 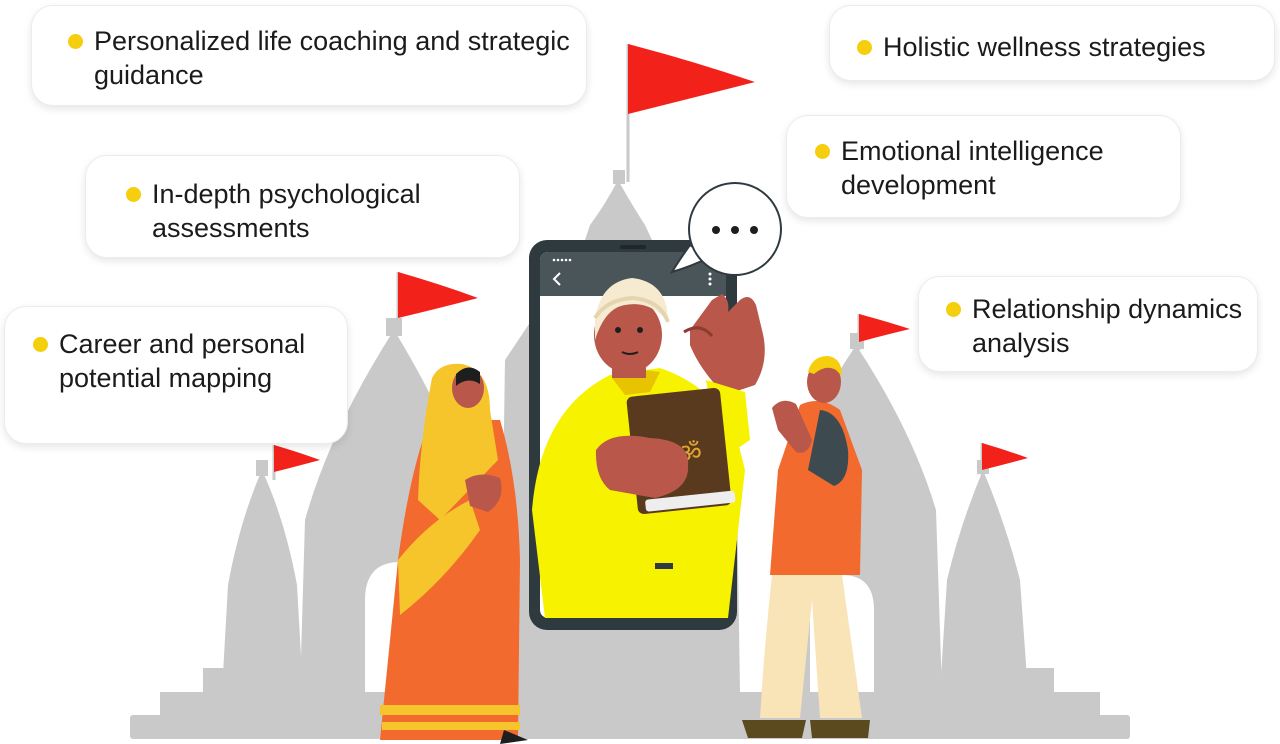 I want to click on feature-card-emotional-intelligence: Emotional intelligence development, so click(x=983, y=166).